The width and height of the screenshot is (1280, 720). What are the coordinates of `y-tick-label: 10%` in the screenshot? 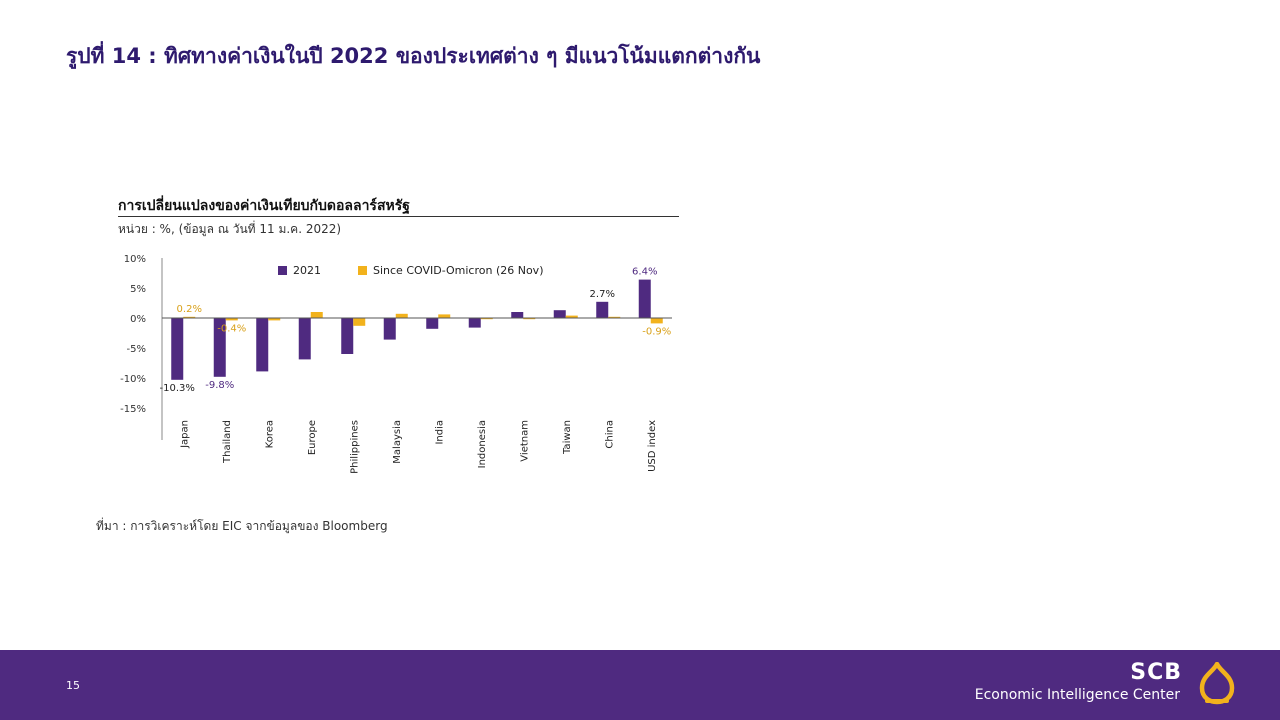 It's located at (135, 259).